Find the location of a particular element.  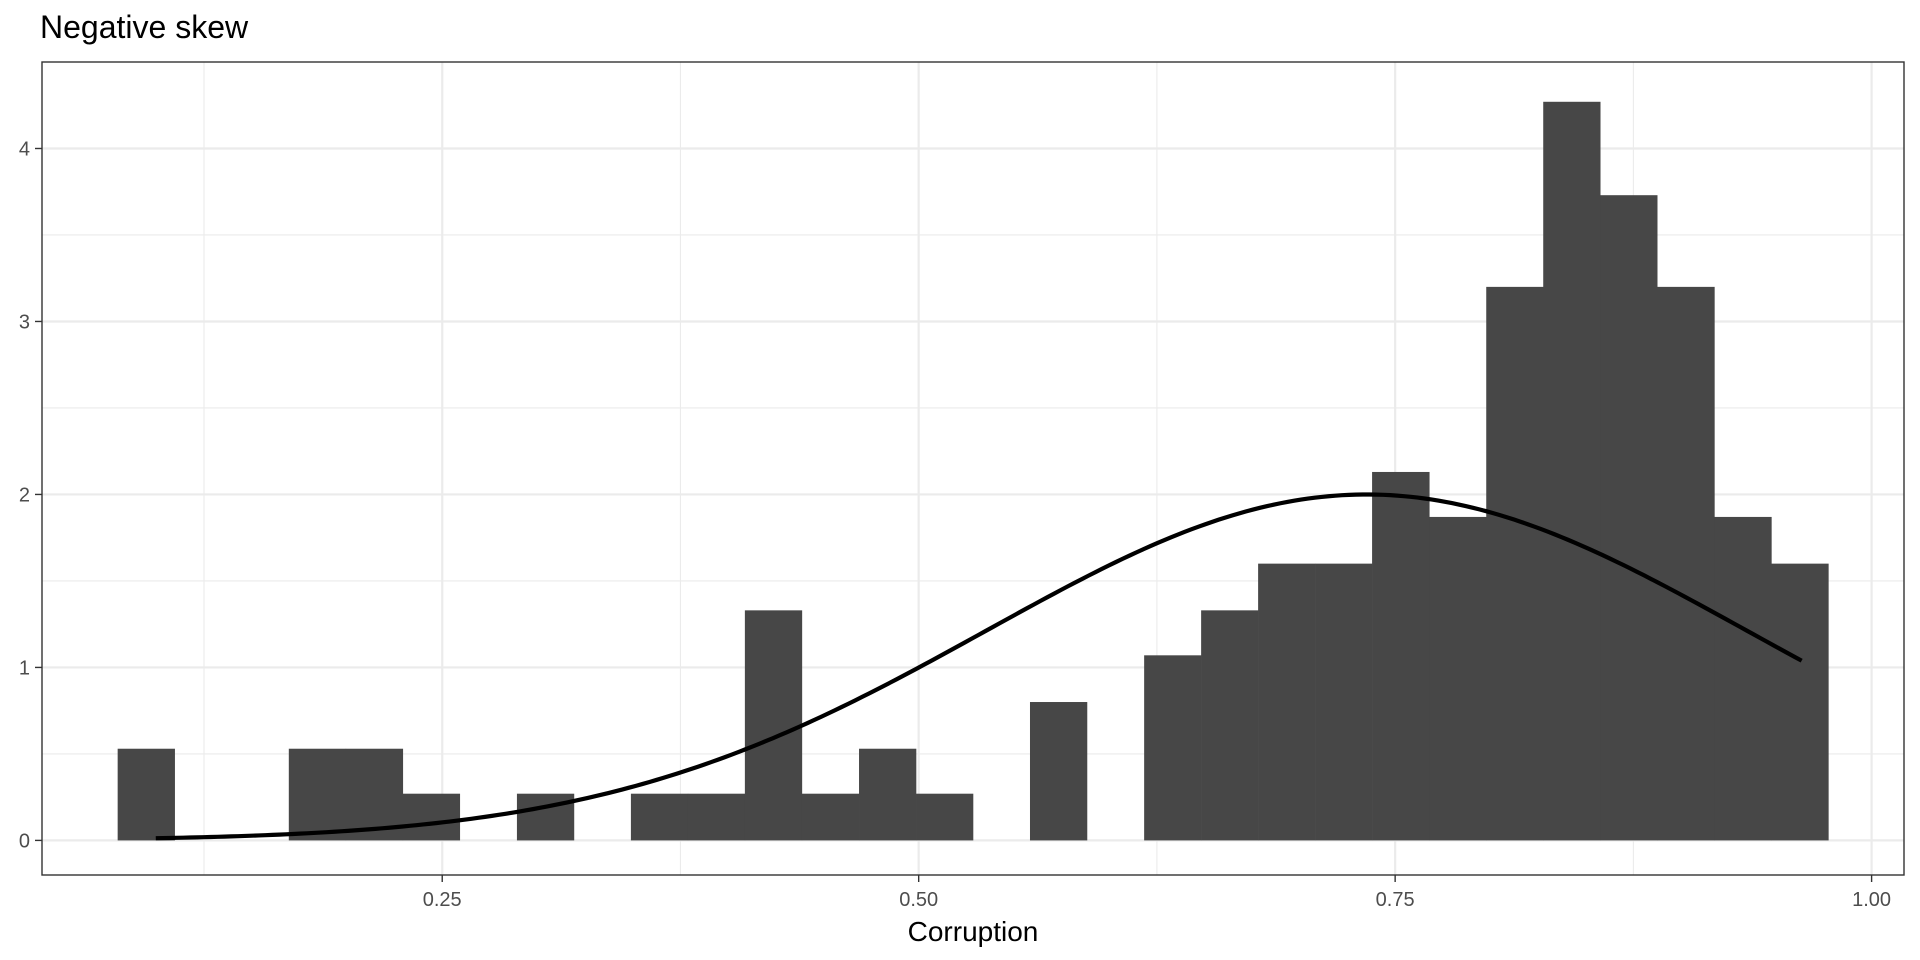

x-tick-label: 0.75 is located at coordinates (1395, 900).